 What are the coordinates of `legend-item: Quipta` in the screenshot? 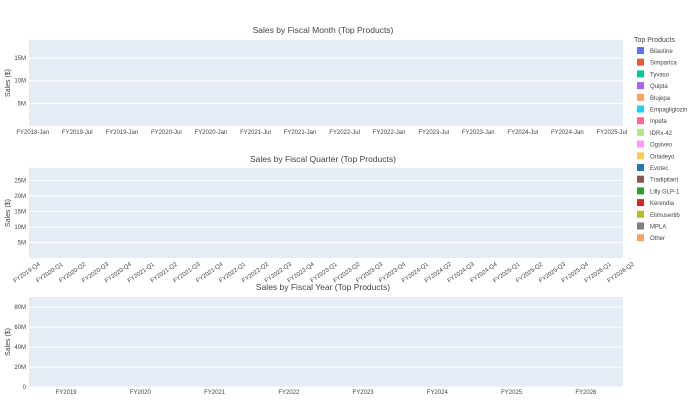 It's located at (652, 86).